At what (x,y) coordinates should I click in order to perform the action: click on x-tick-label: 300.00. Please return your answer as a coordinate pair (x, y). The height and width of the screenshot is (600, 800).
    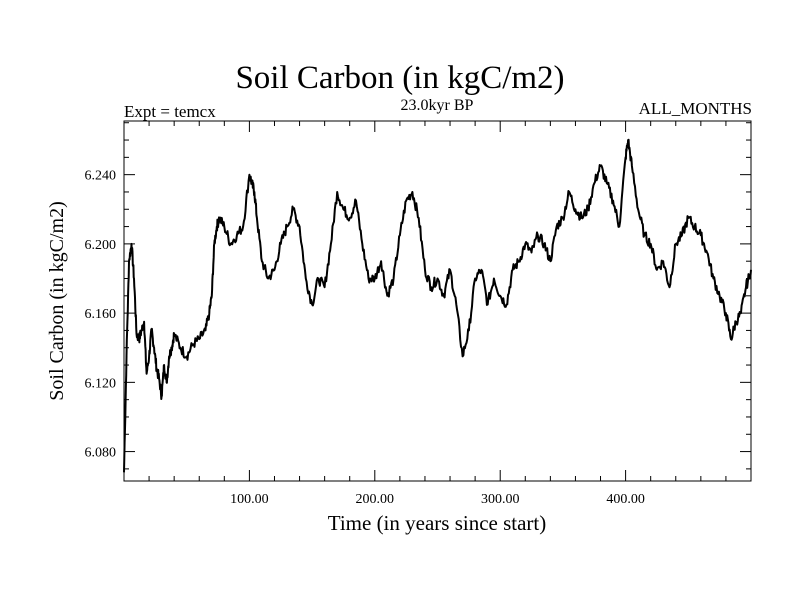
    Looking at the image, I should click on (500, 499).